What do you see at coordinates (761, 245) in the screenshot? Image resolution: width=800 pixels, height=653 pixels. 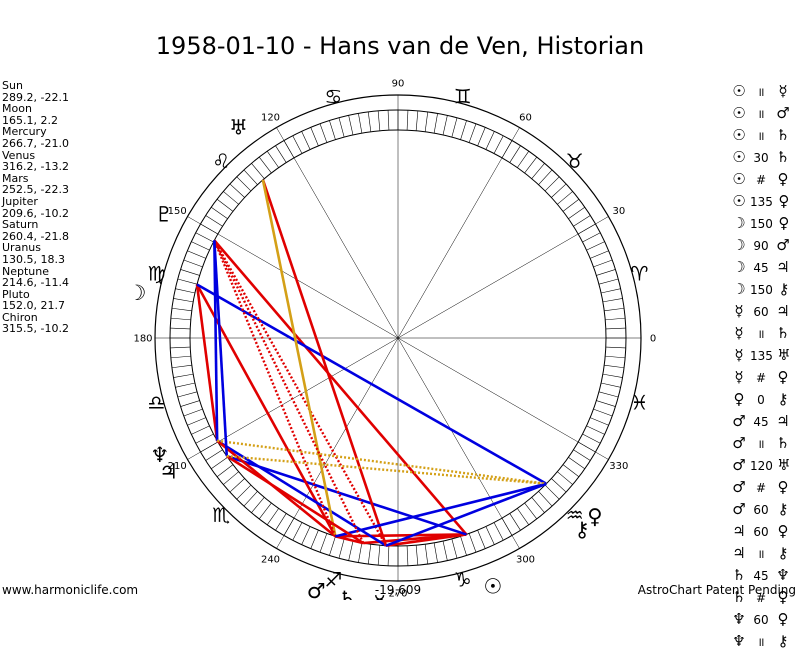 I see `aspect-row: ☽ 90 ♂` at bounding box center [761, 245].